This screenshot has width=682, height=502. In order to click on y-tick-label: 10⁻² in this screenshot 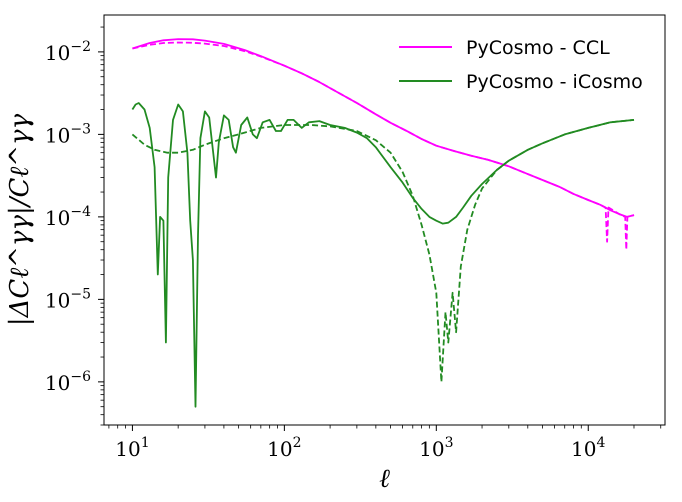, I will do `click(68, 52)`.